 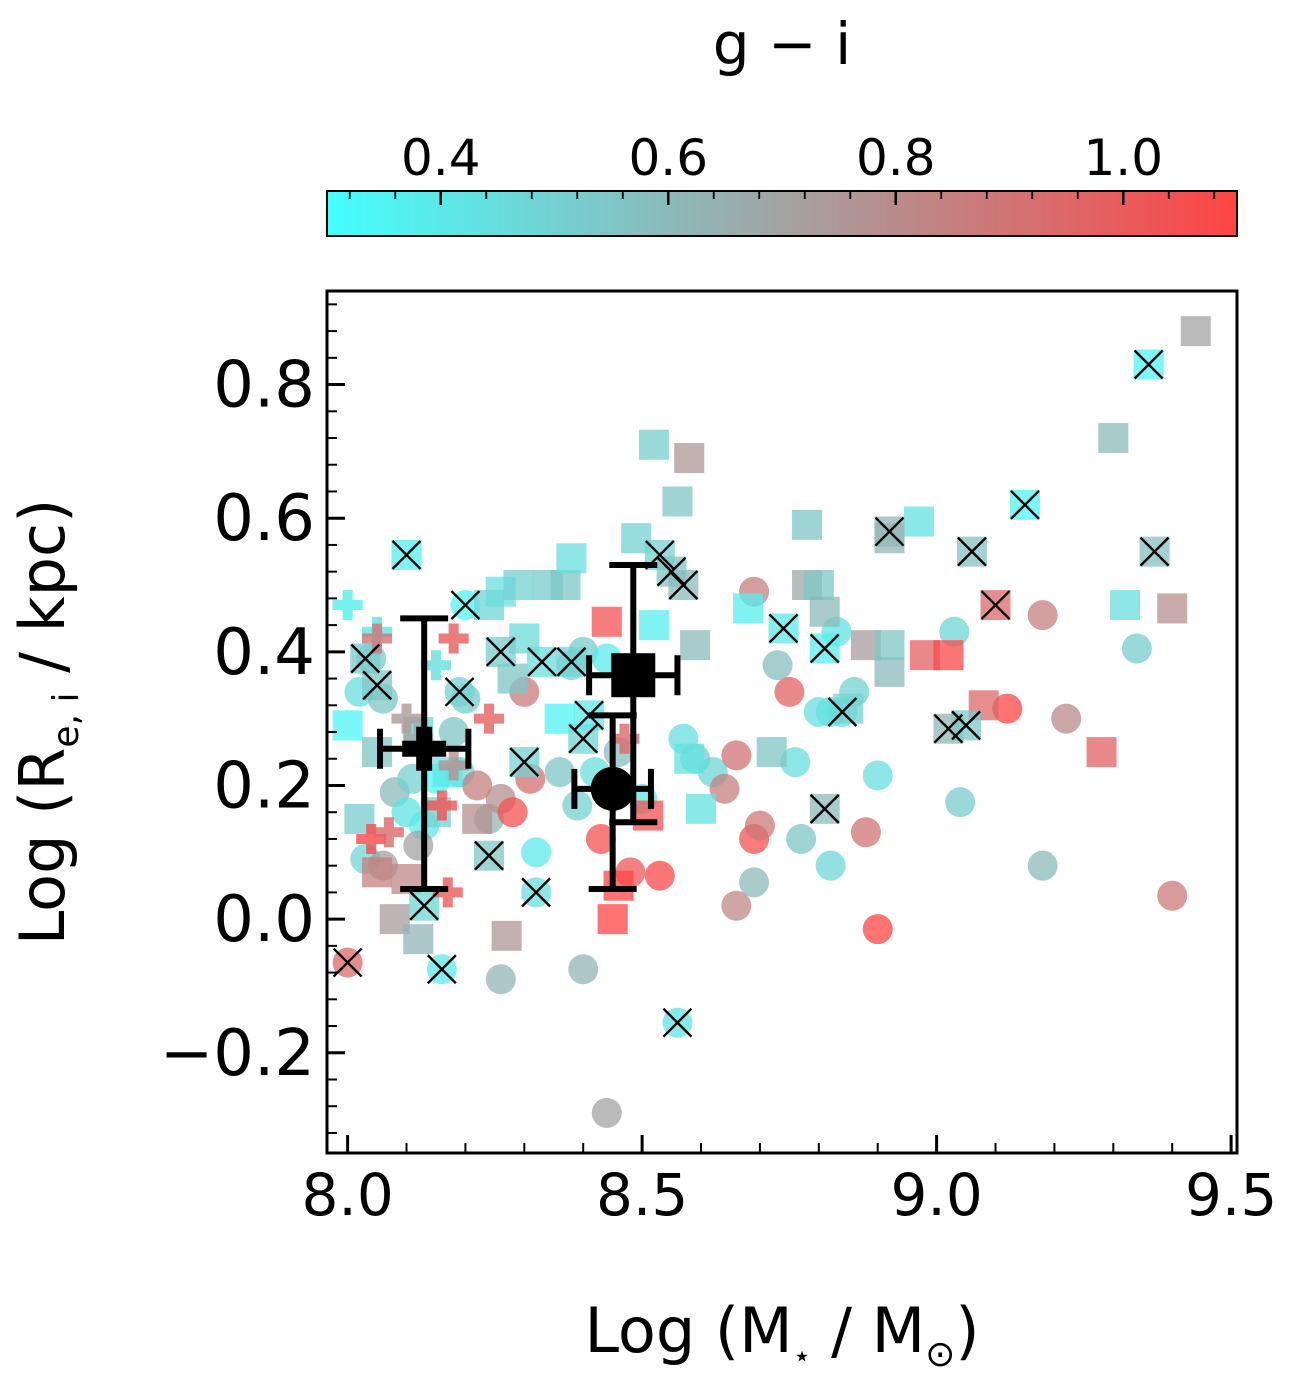 What do you see at coordinates (1231, 1195) in the screenshot?
I see `x-tick-label: 9.5` at bounding box center [1231, 1195].